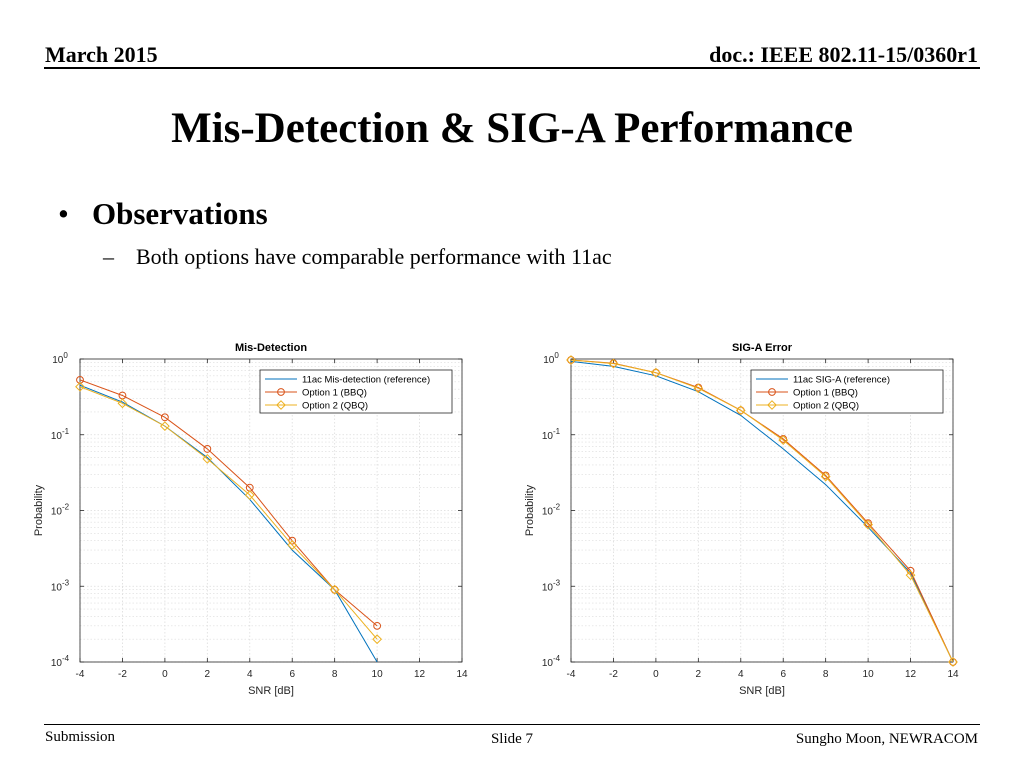 The height and width of the screenshot is (768, 1024). What do you see at coordinates (762, 348) in the screenshot?
I see `chart-title: SIG-A Error` at bounding box center [762, 348].